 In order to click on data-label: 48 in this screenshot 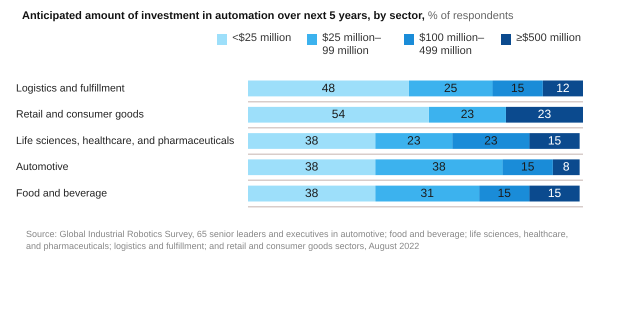, I will do `click(329, 87)`.